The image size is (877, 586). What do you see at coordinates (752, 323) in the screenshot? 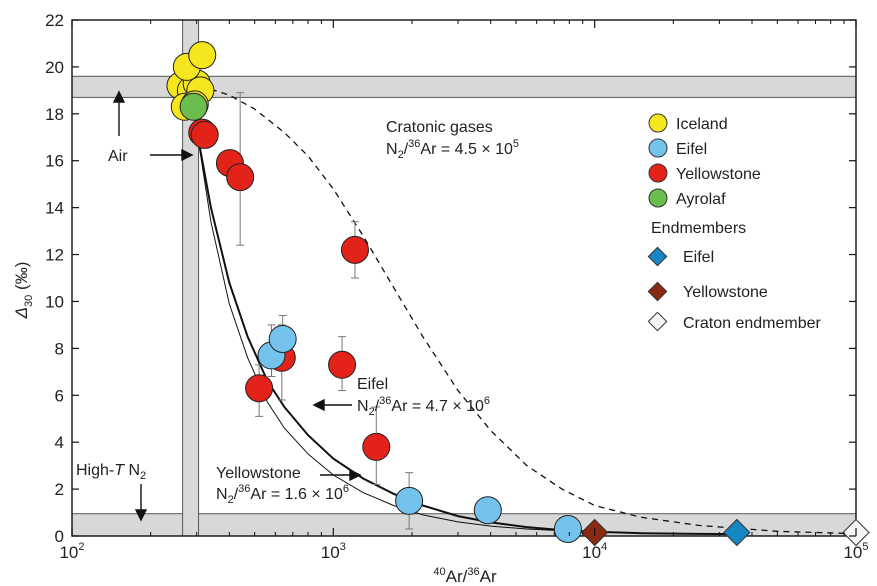
I see `legend-label-craton-endmember: Craton endmember` at bounding box center [752, 323].